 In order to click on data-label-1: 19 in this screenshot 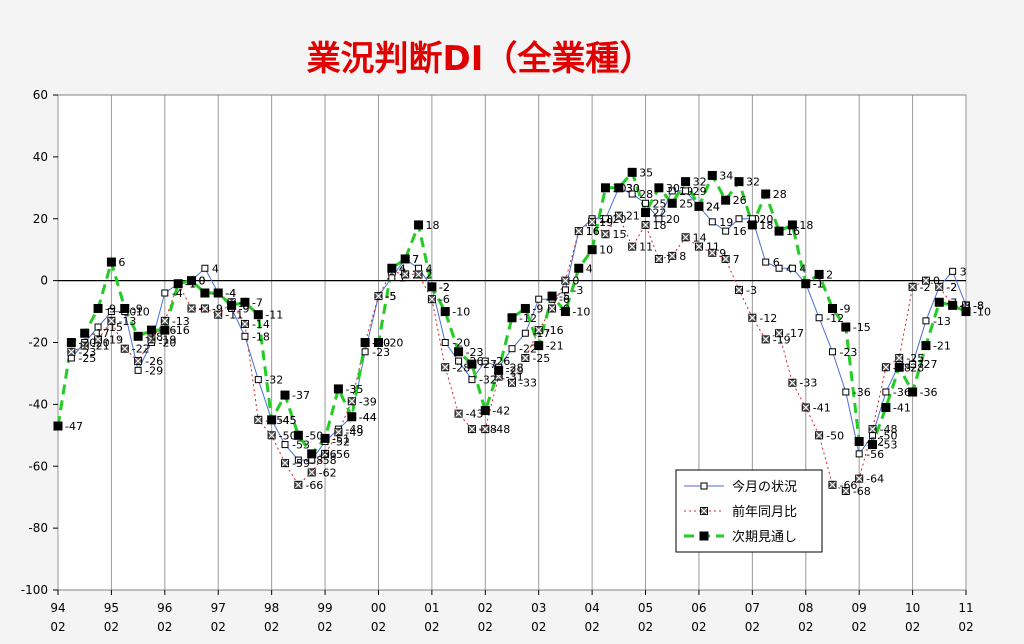, I will do `click(726, 222)`.